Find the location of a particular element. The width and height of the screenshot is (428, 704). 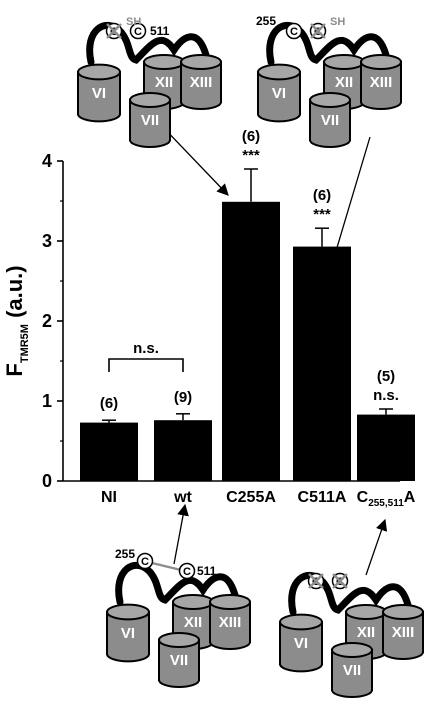

y-axis-label-unit: (a.u.) is located at coordinates (14, 294).